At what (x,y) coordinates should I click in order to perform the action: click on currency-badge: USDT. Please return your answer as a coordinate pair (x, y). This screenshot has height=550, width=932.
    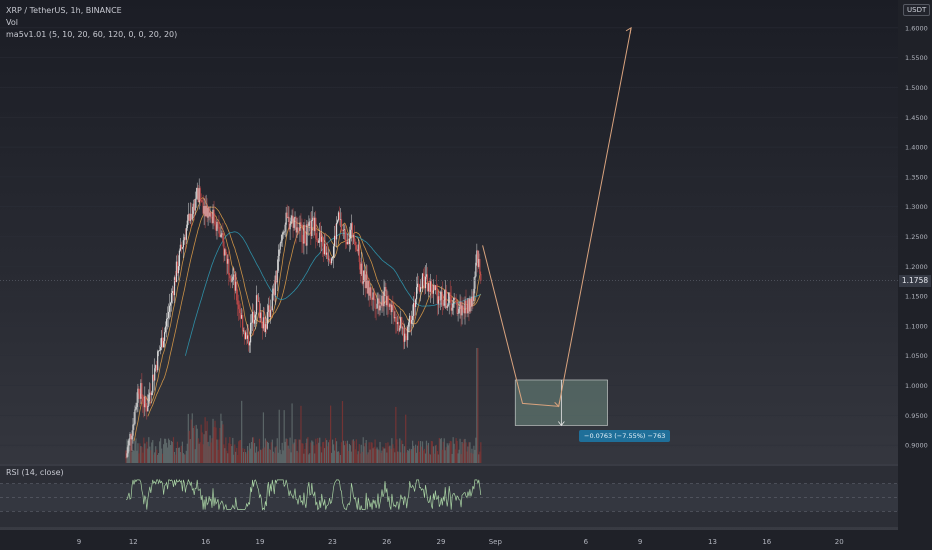
    Looking at the image, I should click on (917, 10).